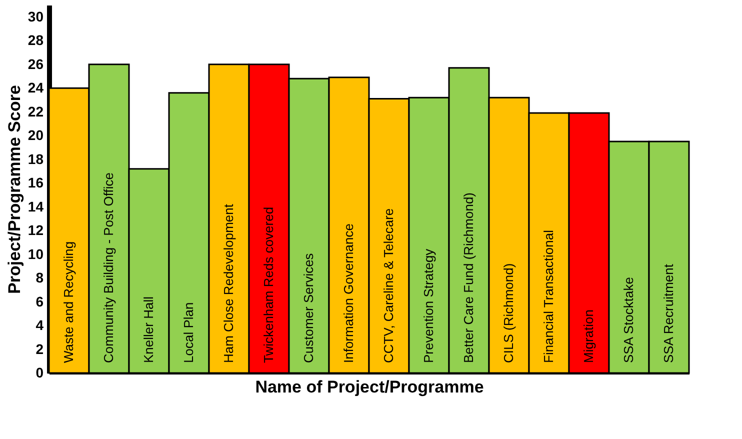 This screenshot has width=742, height=439. I want to click on x-tick-label: Prevention Strategy, so click(428, 305).